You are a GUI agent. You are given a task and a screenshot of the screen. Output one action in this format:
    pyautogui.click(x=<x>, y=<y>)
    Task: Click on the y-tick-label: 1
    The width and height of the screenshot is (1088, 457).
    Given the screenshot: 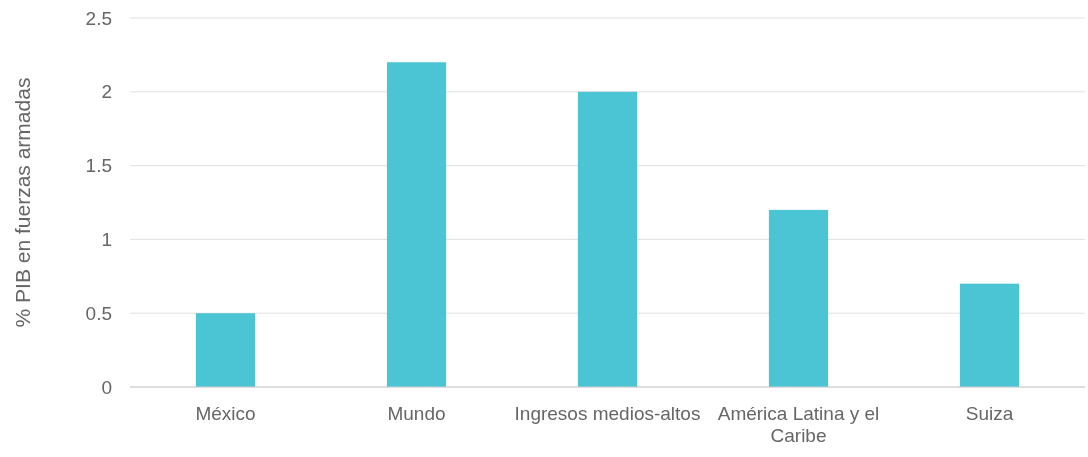 What is the action you would take?
    pyautogui.click(x=106, y=239)
    